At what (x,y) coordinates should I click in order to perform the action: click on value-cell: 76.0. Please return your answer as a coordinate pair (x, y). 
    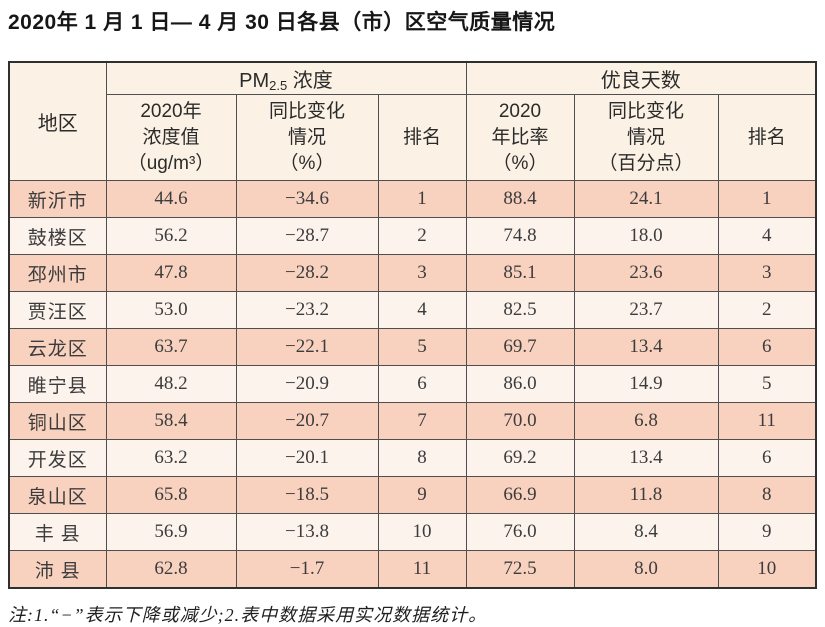
    Looking at the image, I should click on (520, 532).